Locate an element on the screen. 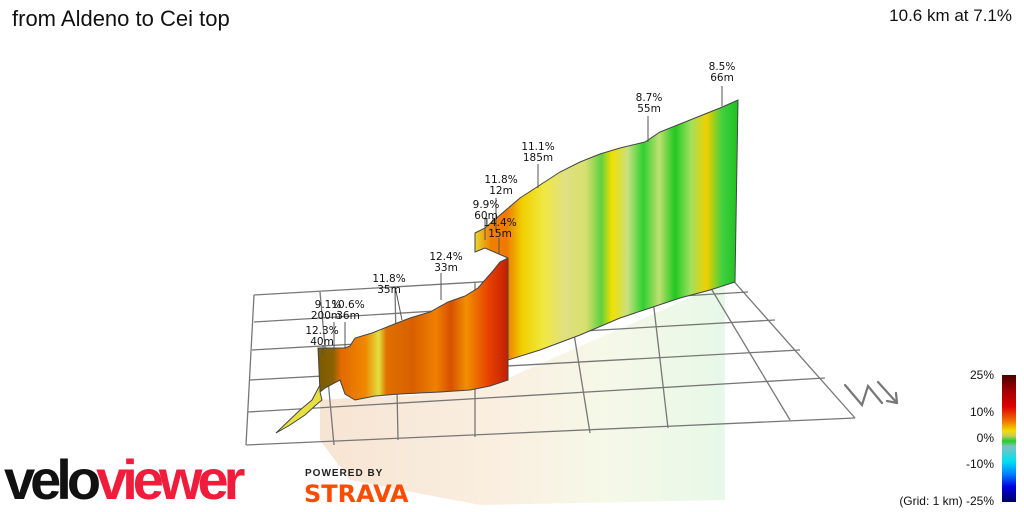 The height and width of the screenshot is (512, 1024). svg-text: 14.4% is located at coordinates (499, 223).